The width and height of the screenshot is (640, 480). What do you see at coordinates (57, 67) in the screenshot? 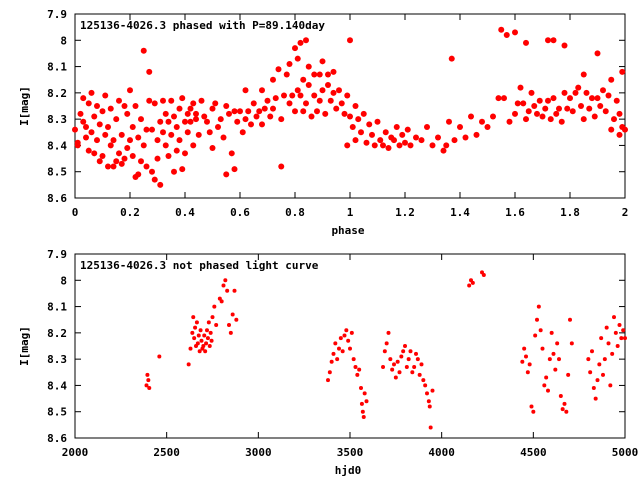
I see `phased-y-tick-label: 8.1` at bounding box center [57, 67].